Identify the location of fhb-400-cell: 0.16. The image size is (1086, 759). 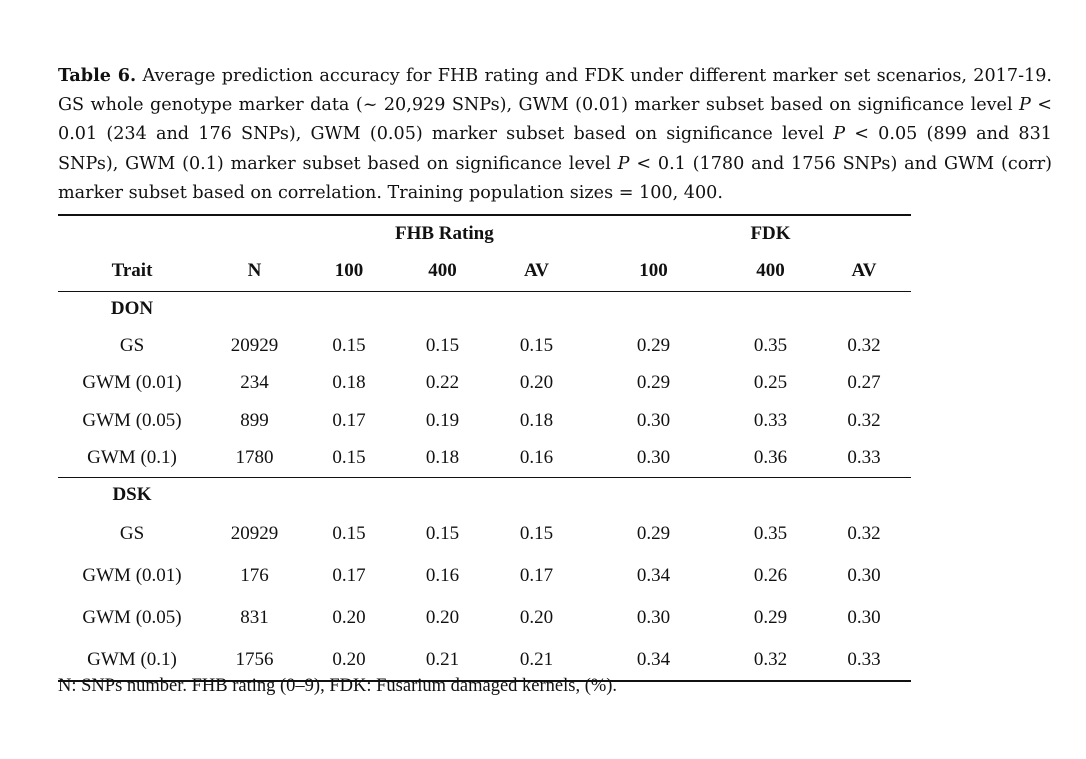
(442, 575).